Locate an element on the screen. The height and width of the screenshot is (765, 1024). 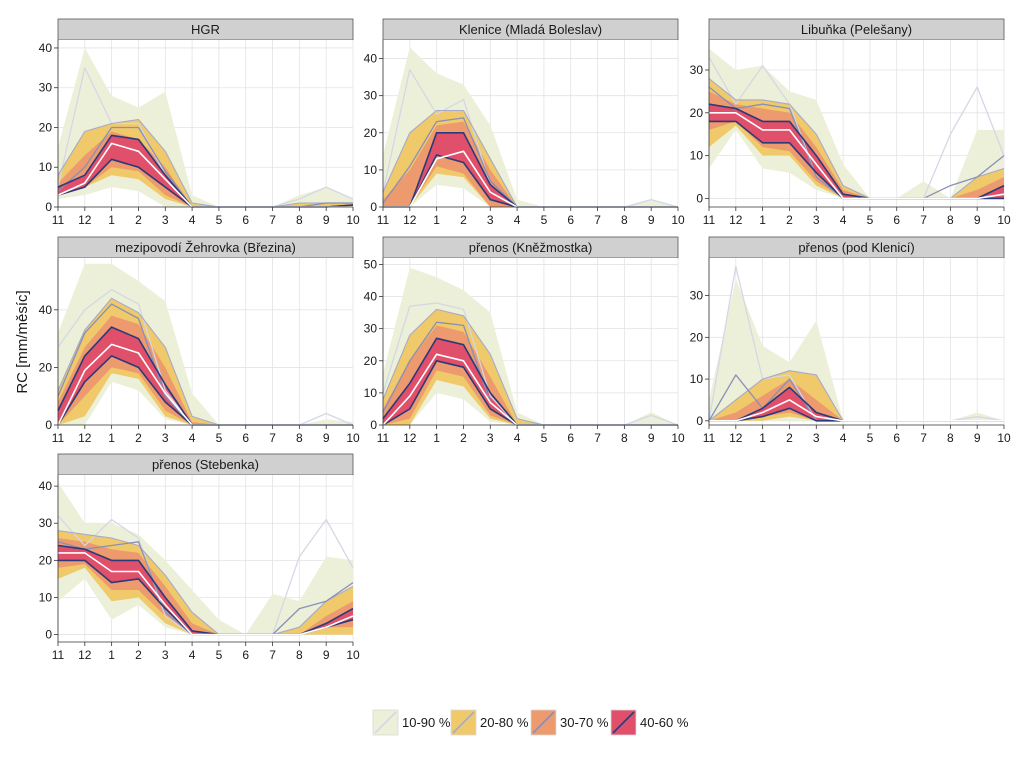
legend-item-2: 20-80 % is located at coordinates (489, 722).